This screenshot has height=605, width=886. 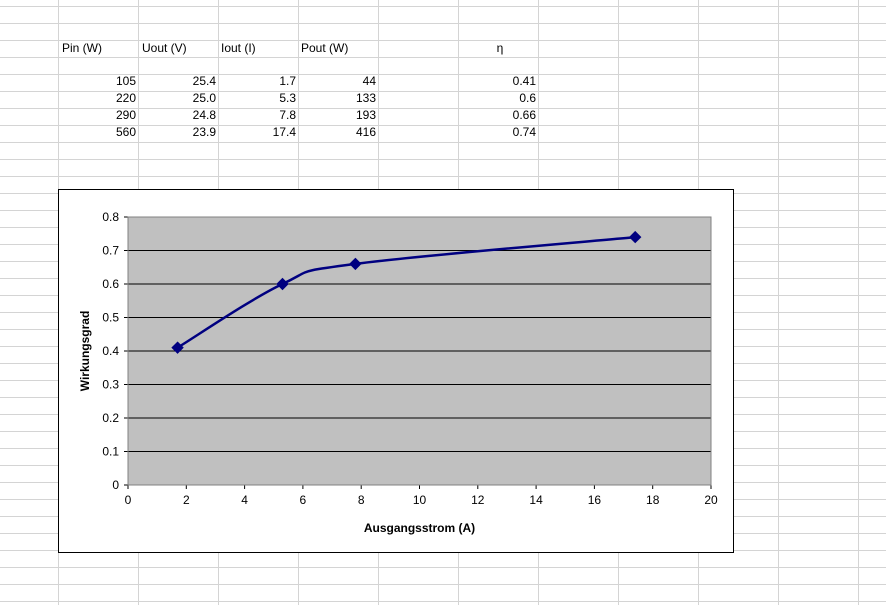 I want to click on cell-iout-4: 17.4, so click(x=284, y=132).